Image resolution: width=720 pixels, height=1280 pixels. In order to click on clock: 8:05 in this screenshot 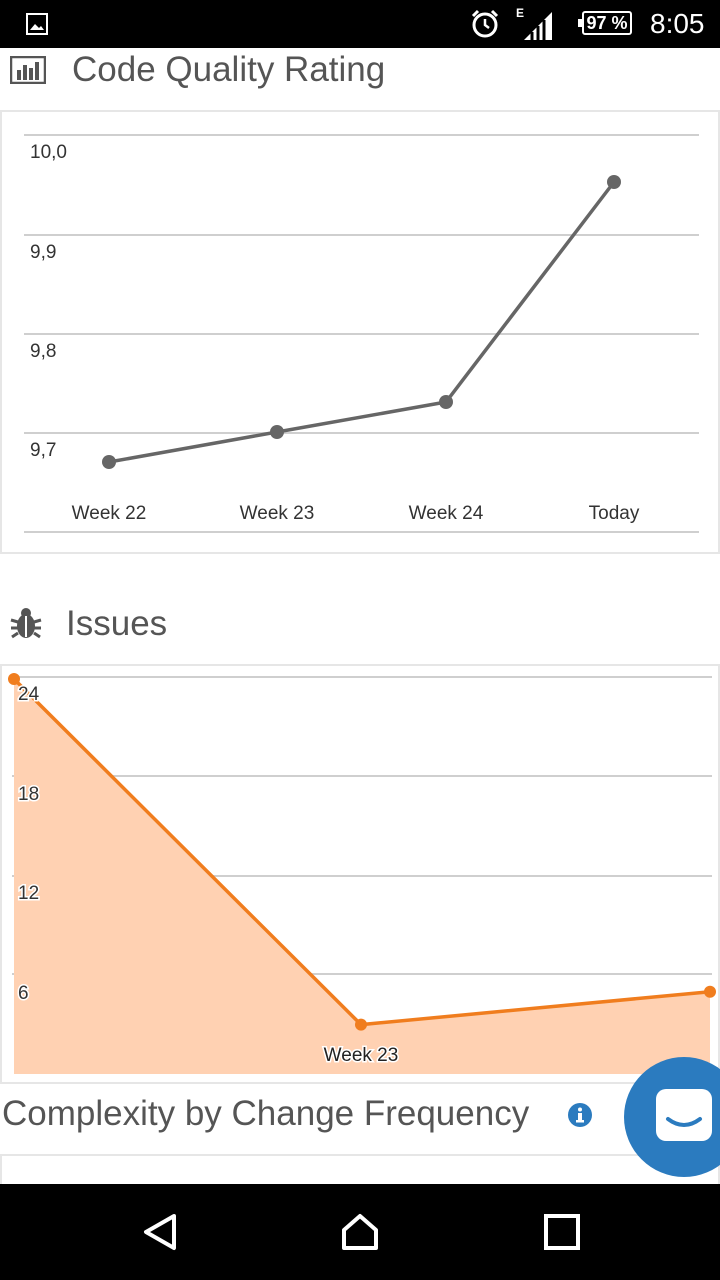, I will do `click(677, 23)`.